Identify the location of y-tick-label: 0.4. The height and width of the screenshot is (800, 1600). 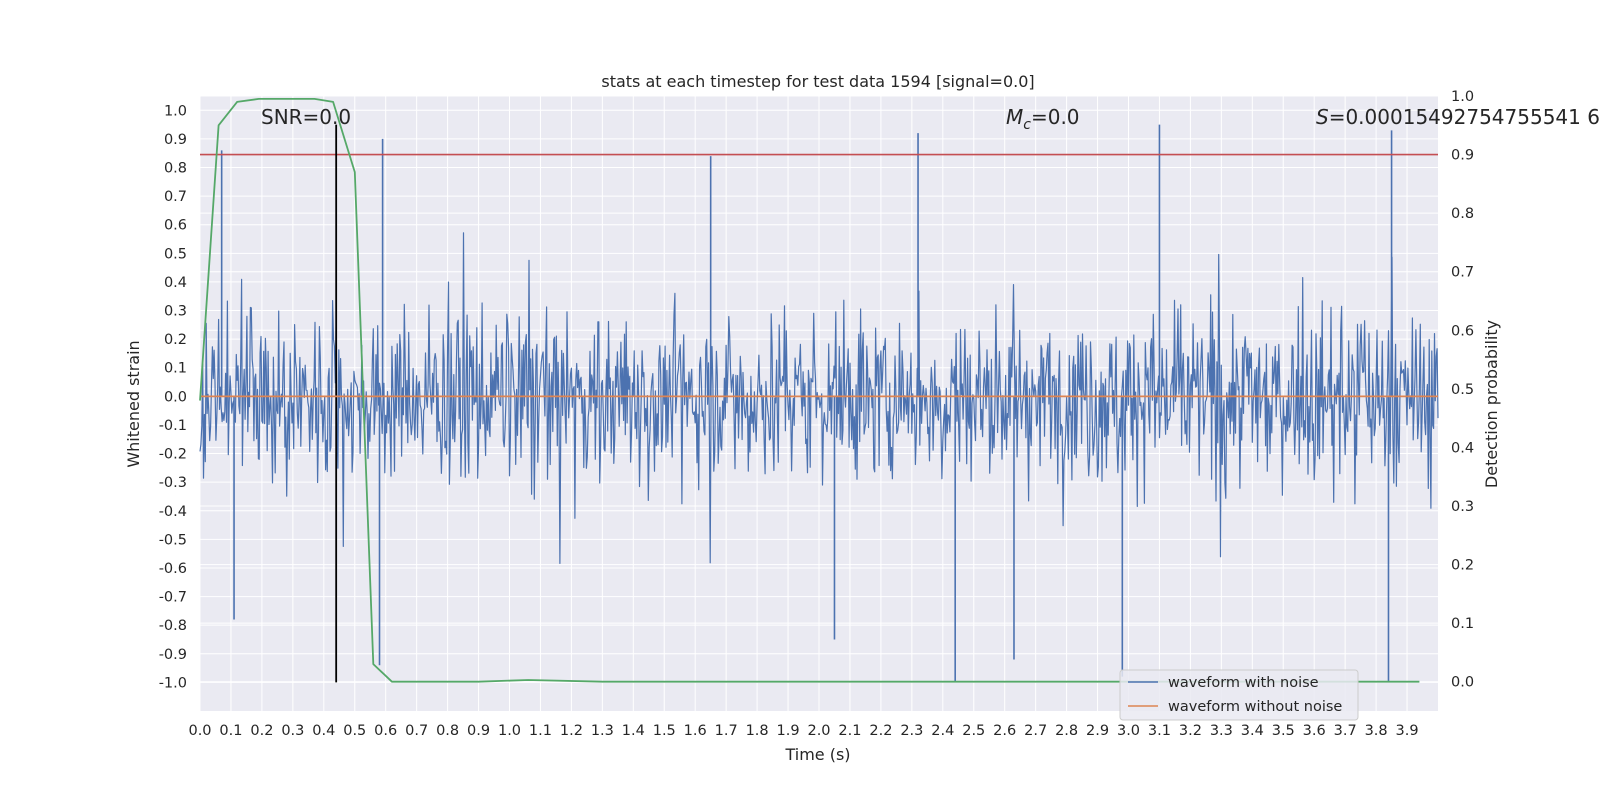
(175, 283).